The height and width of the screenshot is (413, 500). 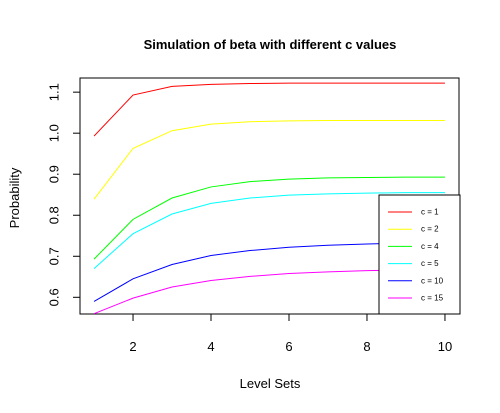 What do you see at coordinates (14, 197) in the screenshot?
I see `y-axis-label: Probability` at bounding box center [14, 197].